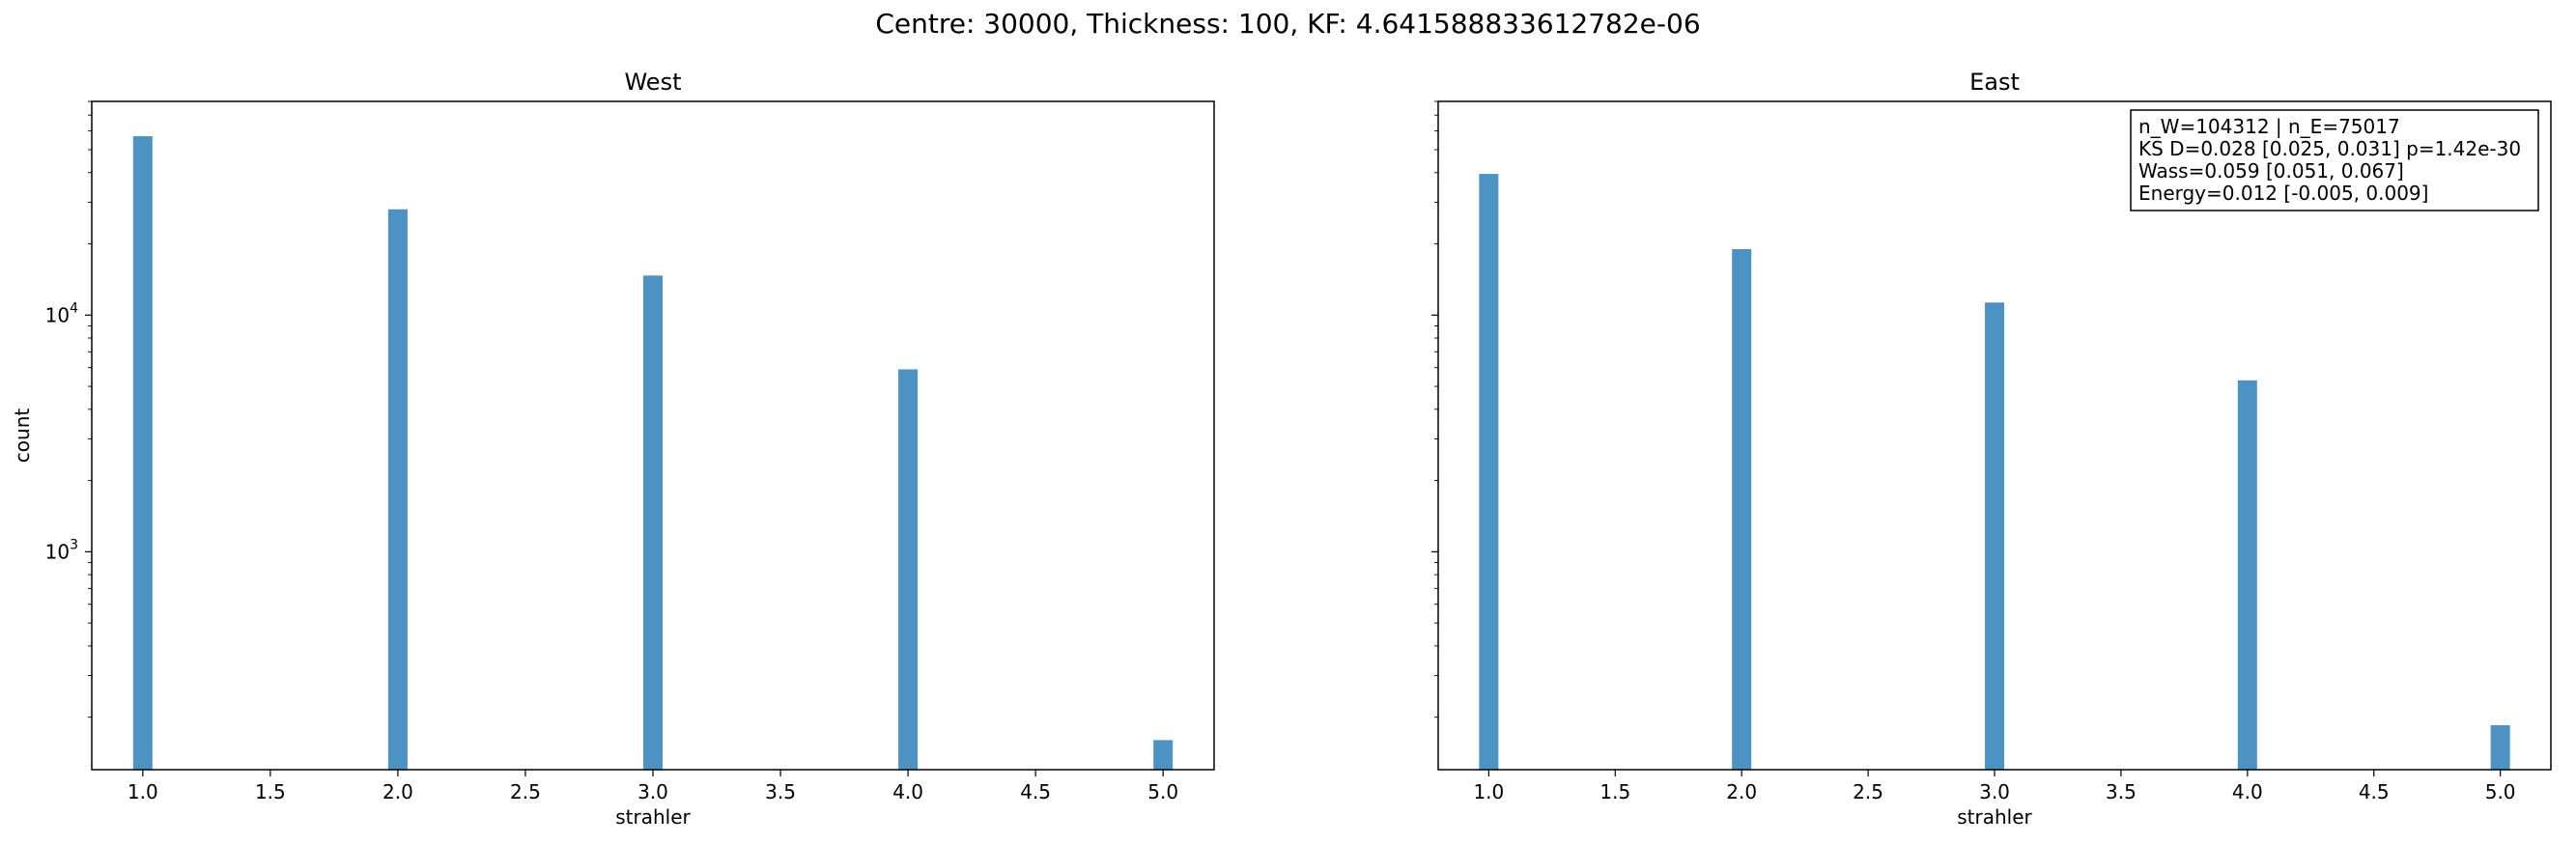 The height and width of the screenshot is (845, 2576). I want to click on stats-line: KS D=0.028 [0.025, 0.031] p=1.42e-30, so click(2329, 148).